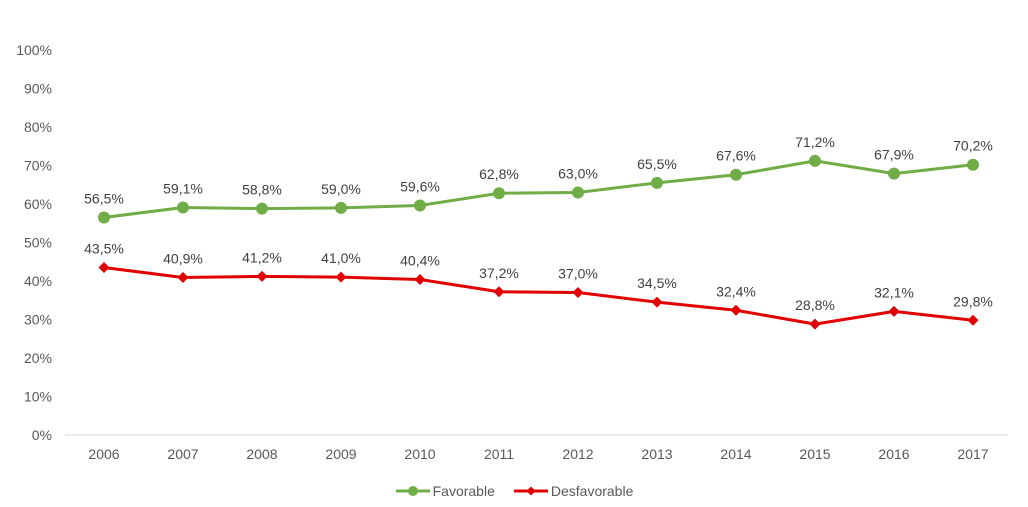  What do you see at coordinates (530, 491) in the screenshot?
I see `legend-desfavorable-marker-icon` at bounding box center [530, 491].